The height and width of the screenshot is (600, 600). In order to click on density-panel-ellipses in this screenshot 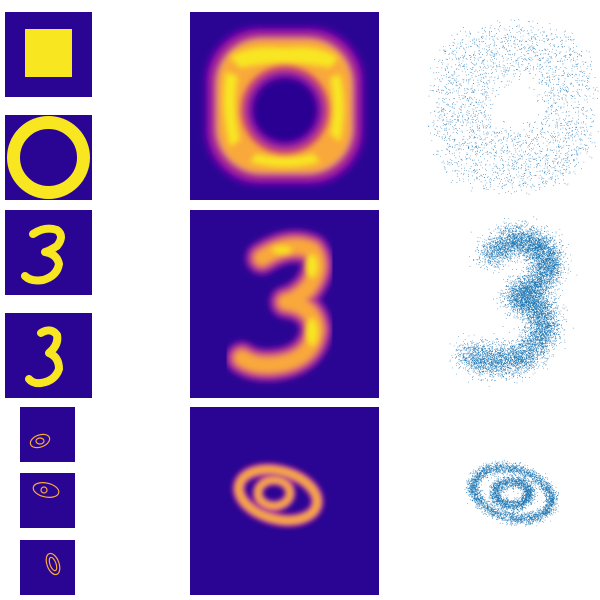, I will do `click(284, 501)`.